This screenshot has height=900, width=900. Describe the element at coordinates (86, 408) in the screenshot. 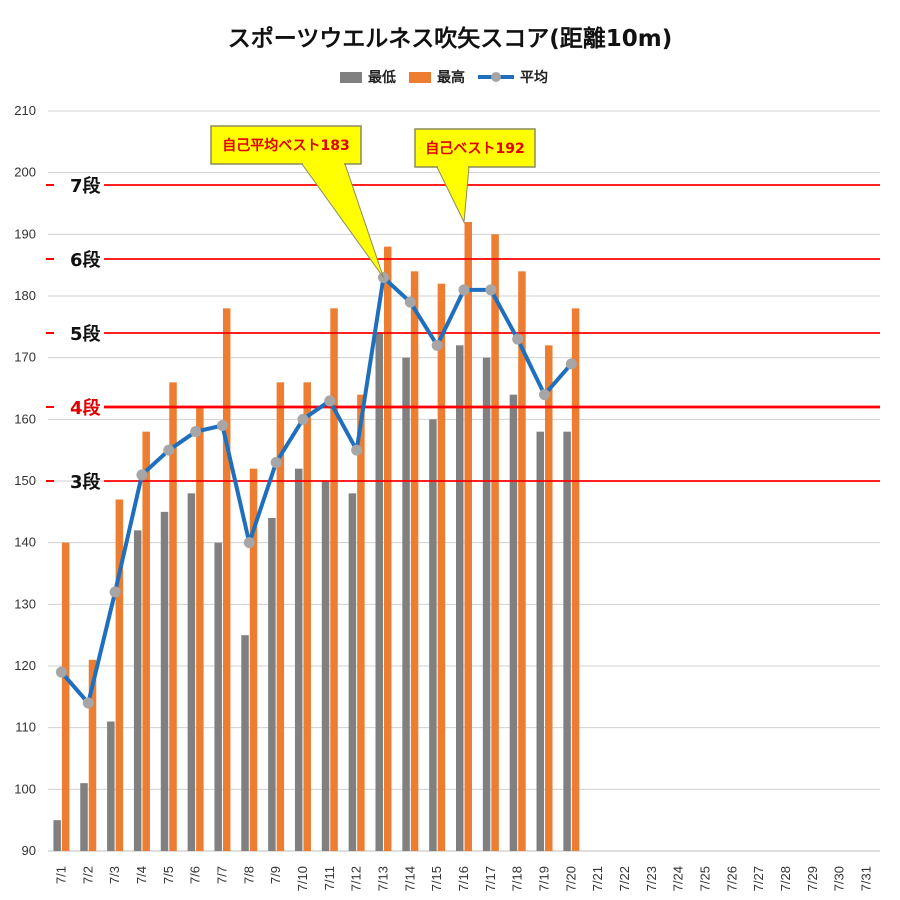

I see `level-label: 4段` at that location.